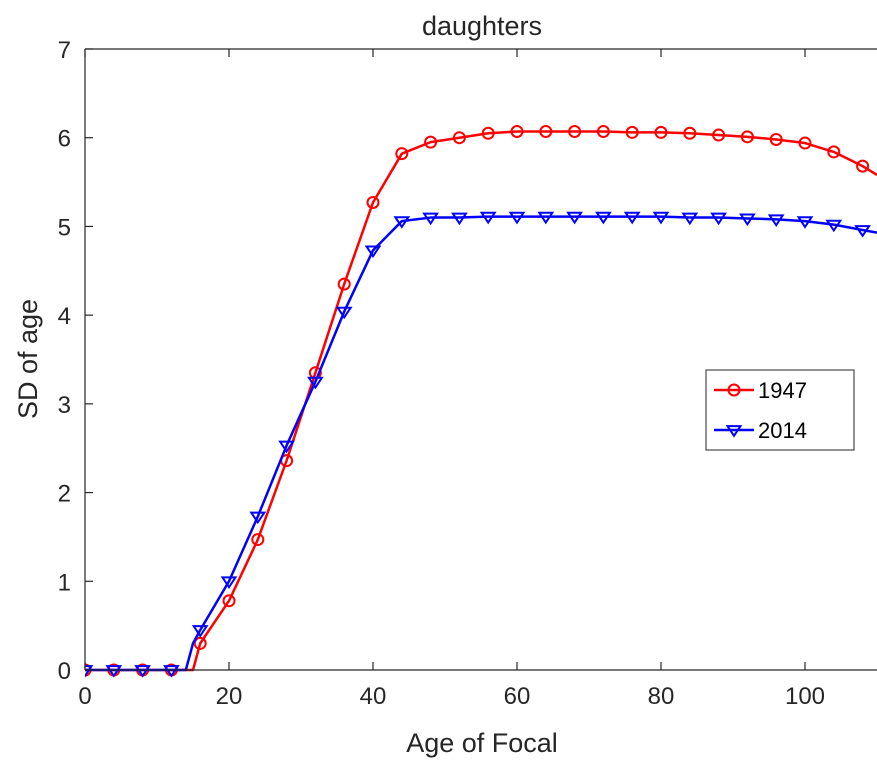 The width and height of the screenshot is (877, 769). Describe the element at coordinates (482, 743) in the screenshot. I see `x-axis-title: Age of Focal` at that location.